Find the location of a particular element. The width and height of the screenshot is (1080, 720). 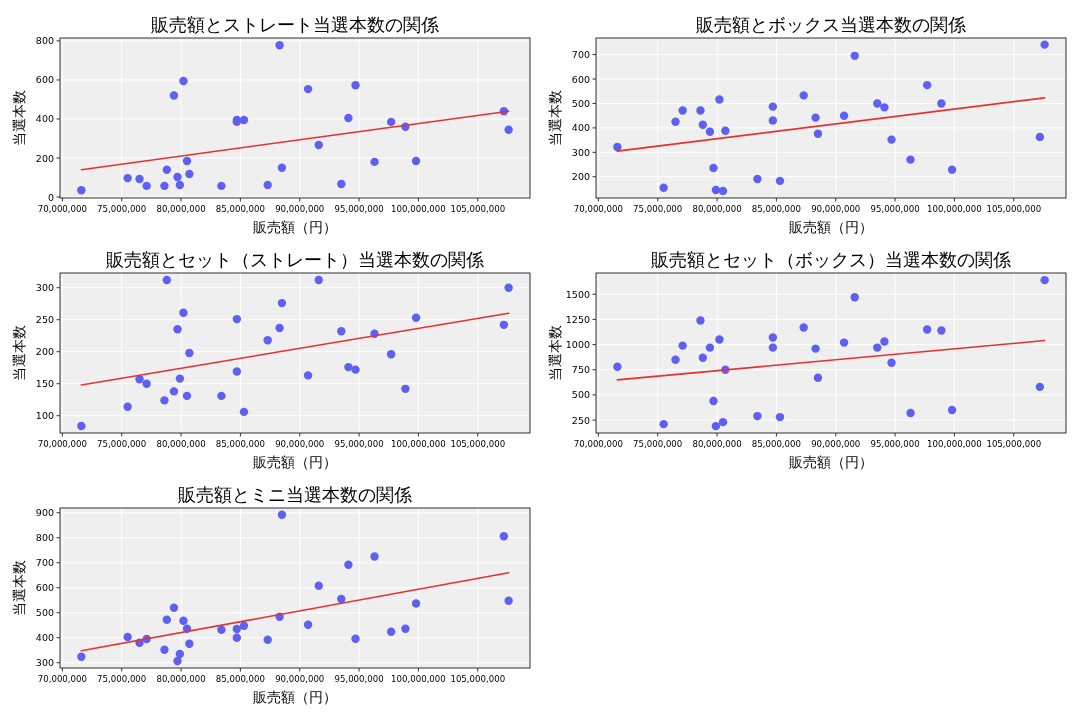

y-tick-label: 1000 is located at coordinates (577, 345).